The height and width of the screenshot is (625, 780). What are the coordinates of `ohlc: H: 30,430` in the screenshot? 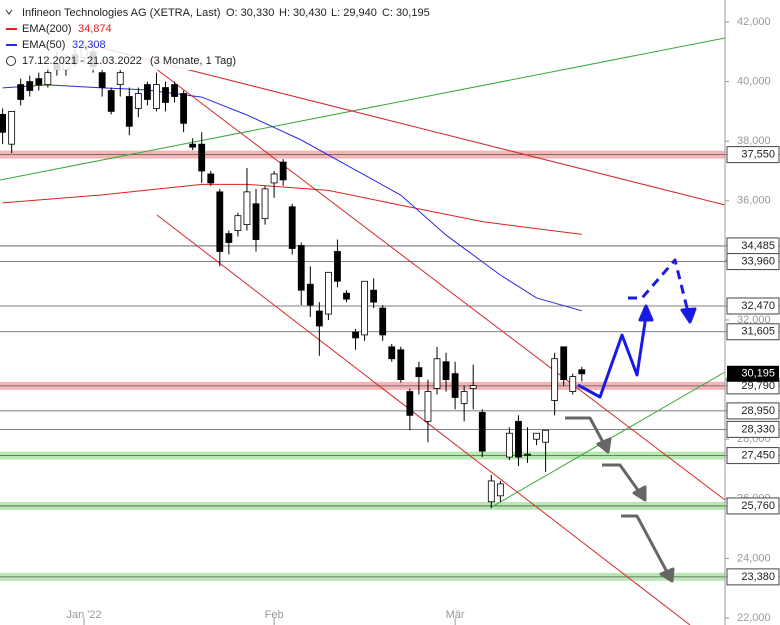 It's located at (303, 13).